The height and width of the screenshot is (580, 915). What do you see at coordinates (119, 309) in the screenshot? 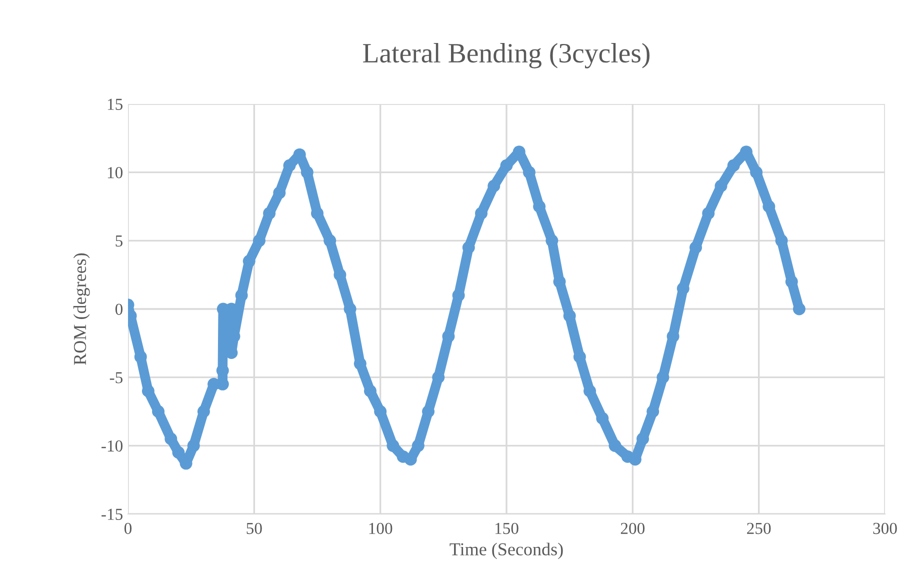
I see `y-tick-label: 0` at bounding box center [119, 309].